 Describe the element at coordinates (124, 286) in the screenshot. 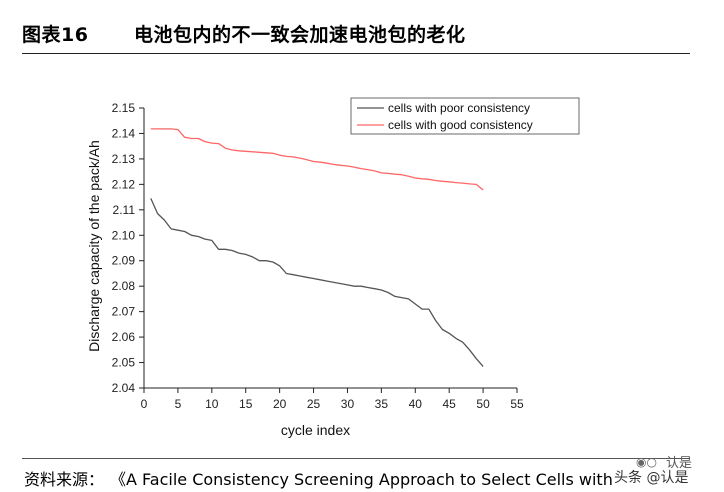

I see `y-tick-label: 2.08` at that location.